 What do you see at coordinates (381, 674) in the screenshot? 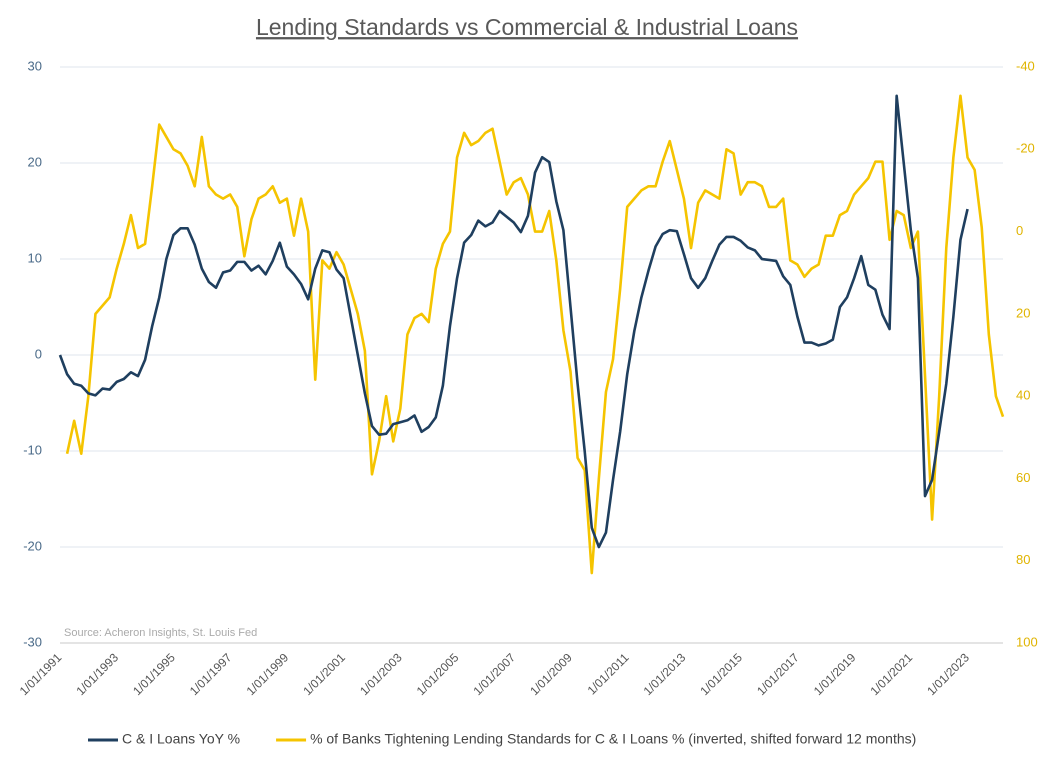
I see `x-tick-label: 1/01/2003` at bounding box center [381, 674].